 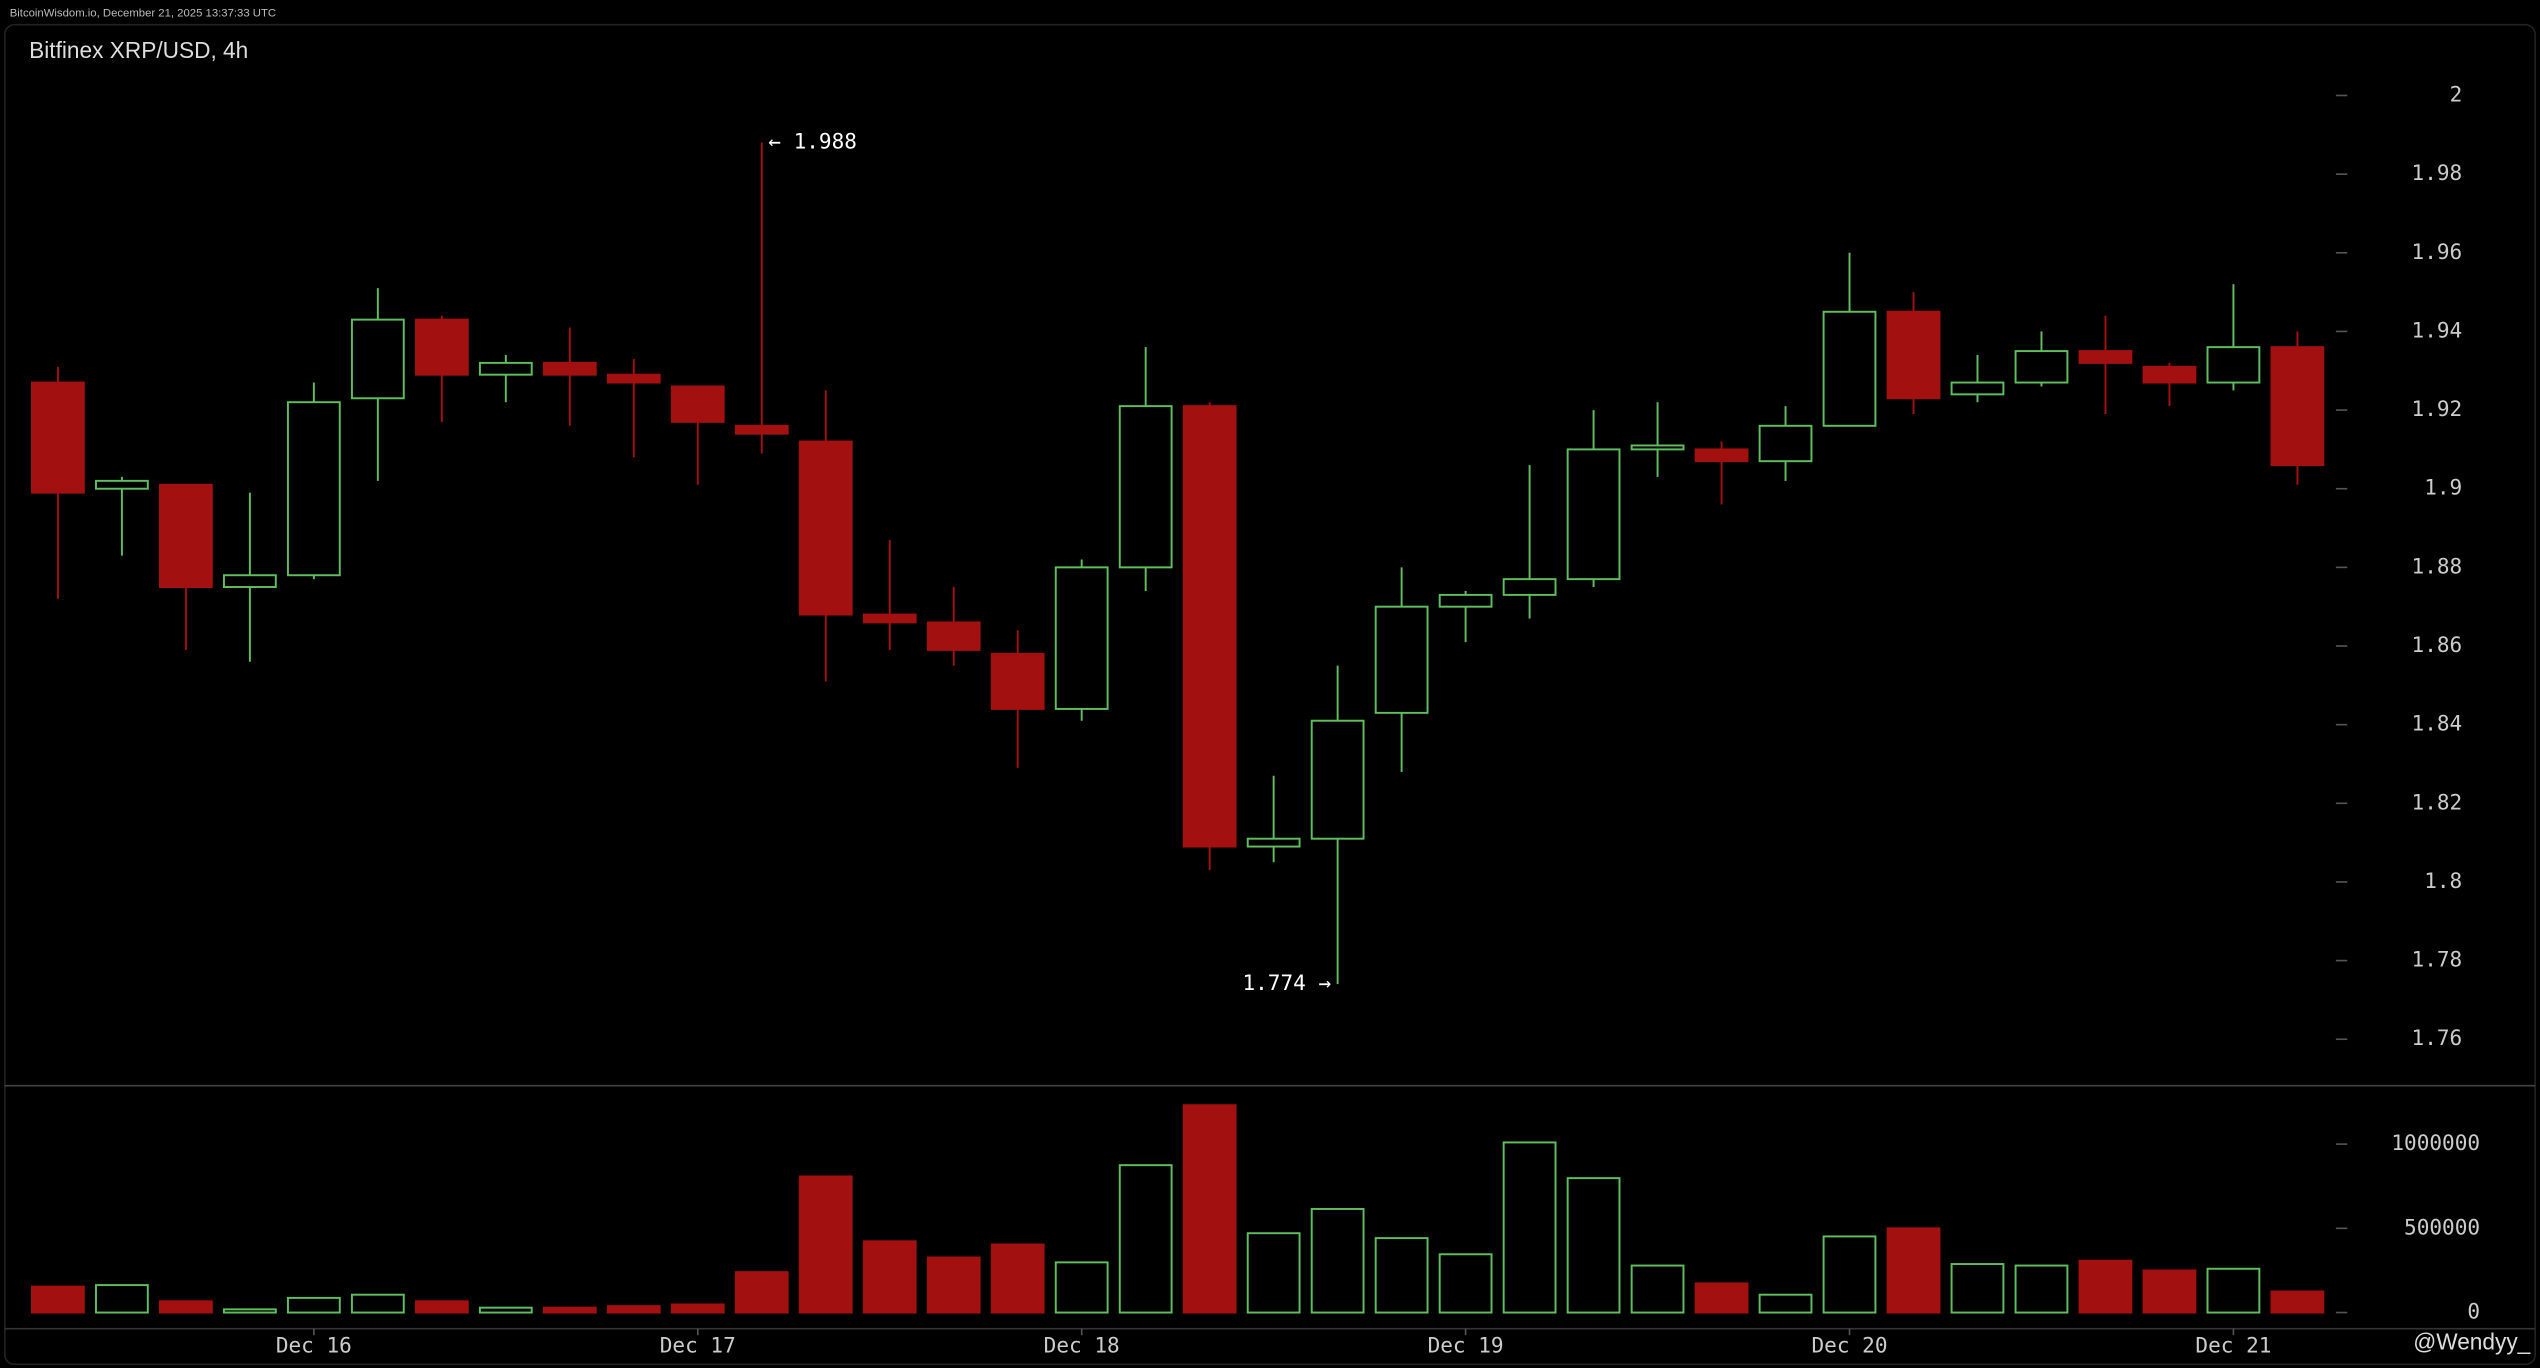 I want to click on y-tick-label: 500000, so click(x=2442, y=1226).